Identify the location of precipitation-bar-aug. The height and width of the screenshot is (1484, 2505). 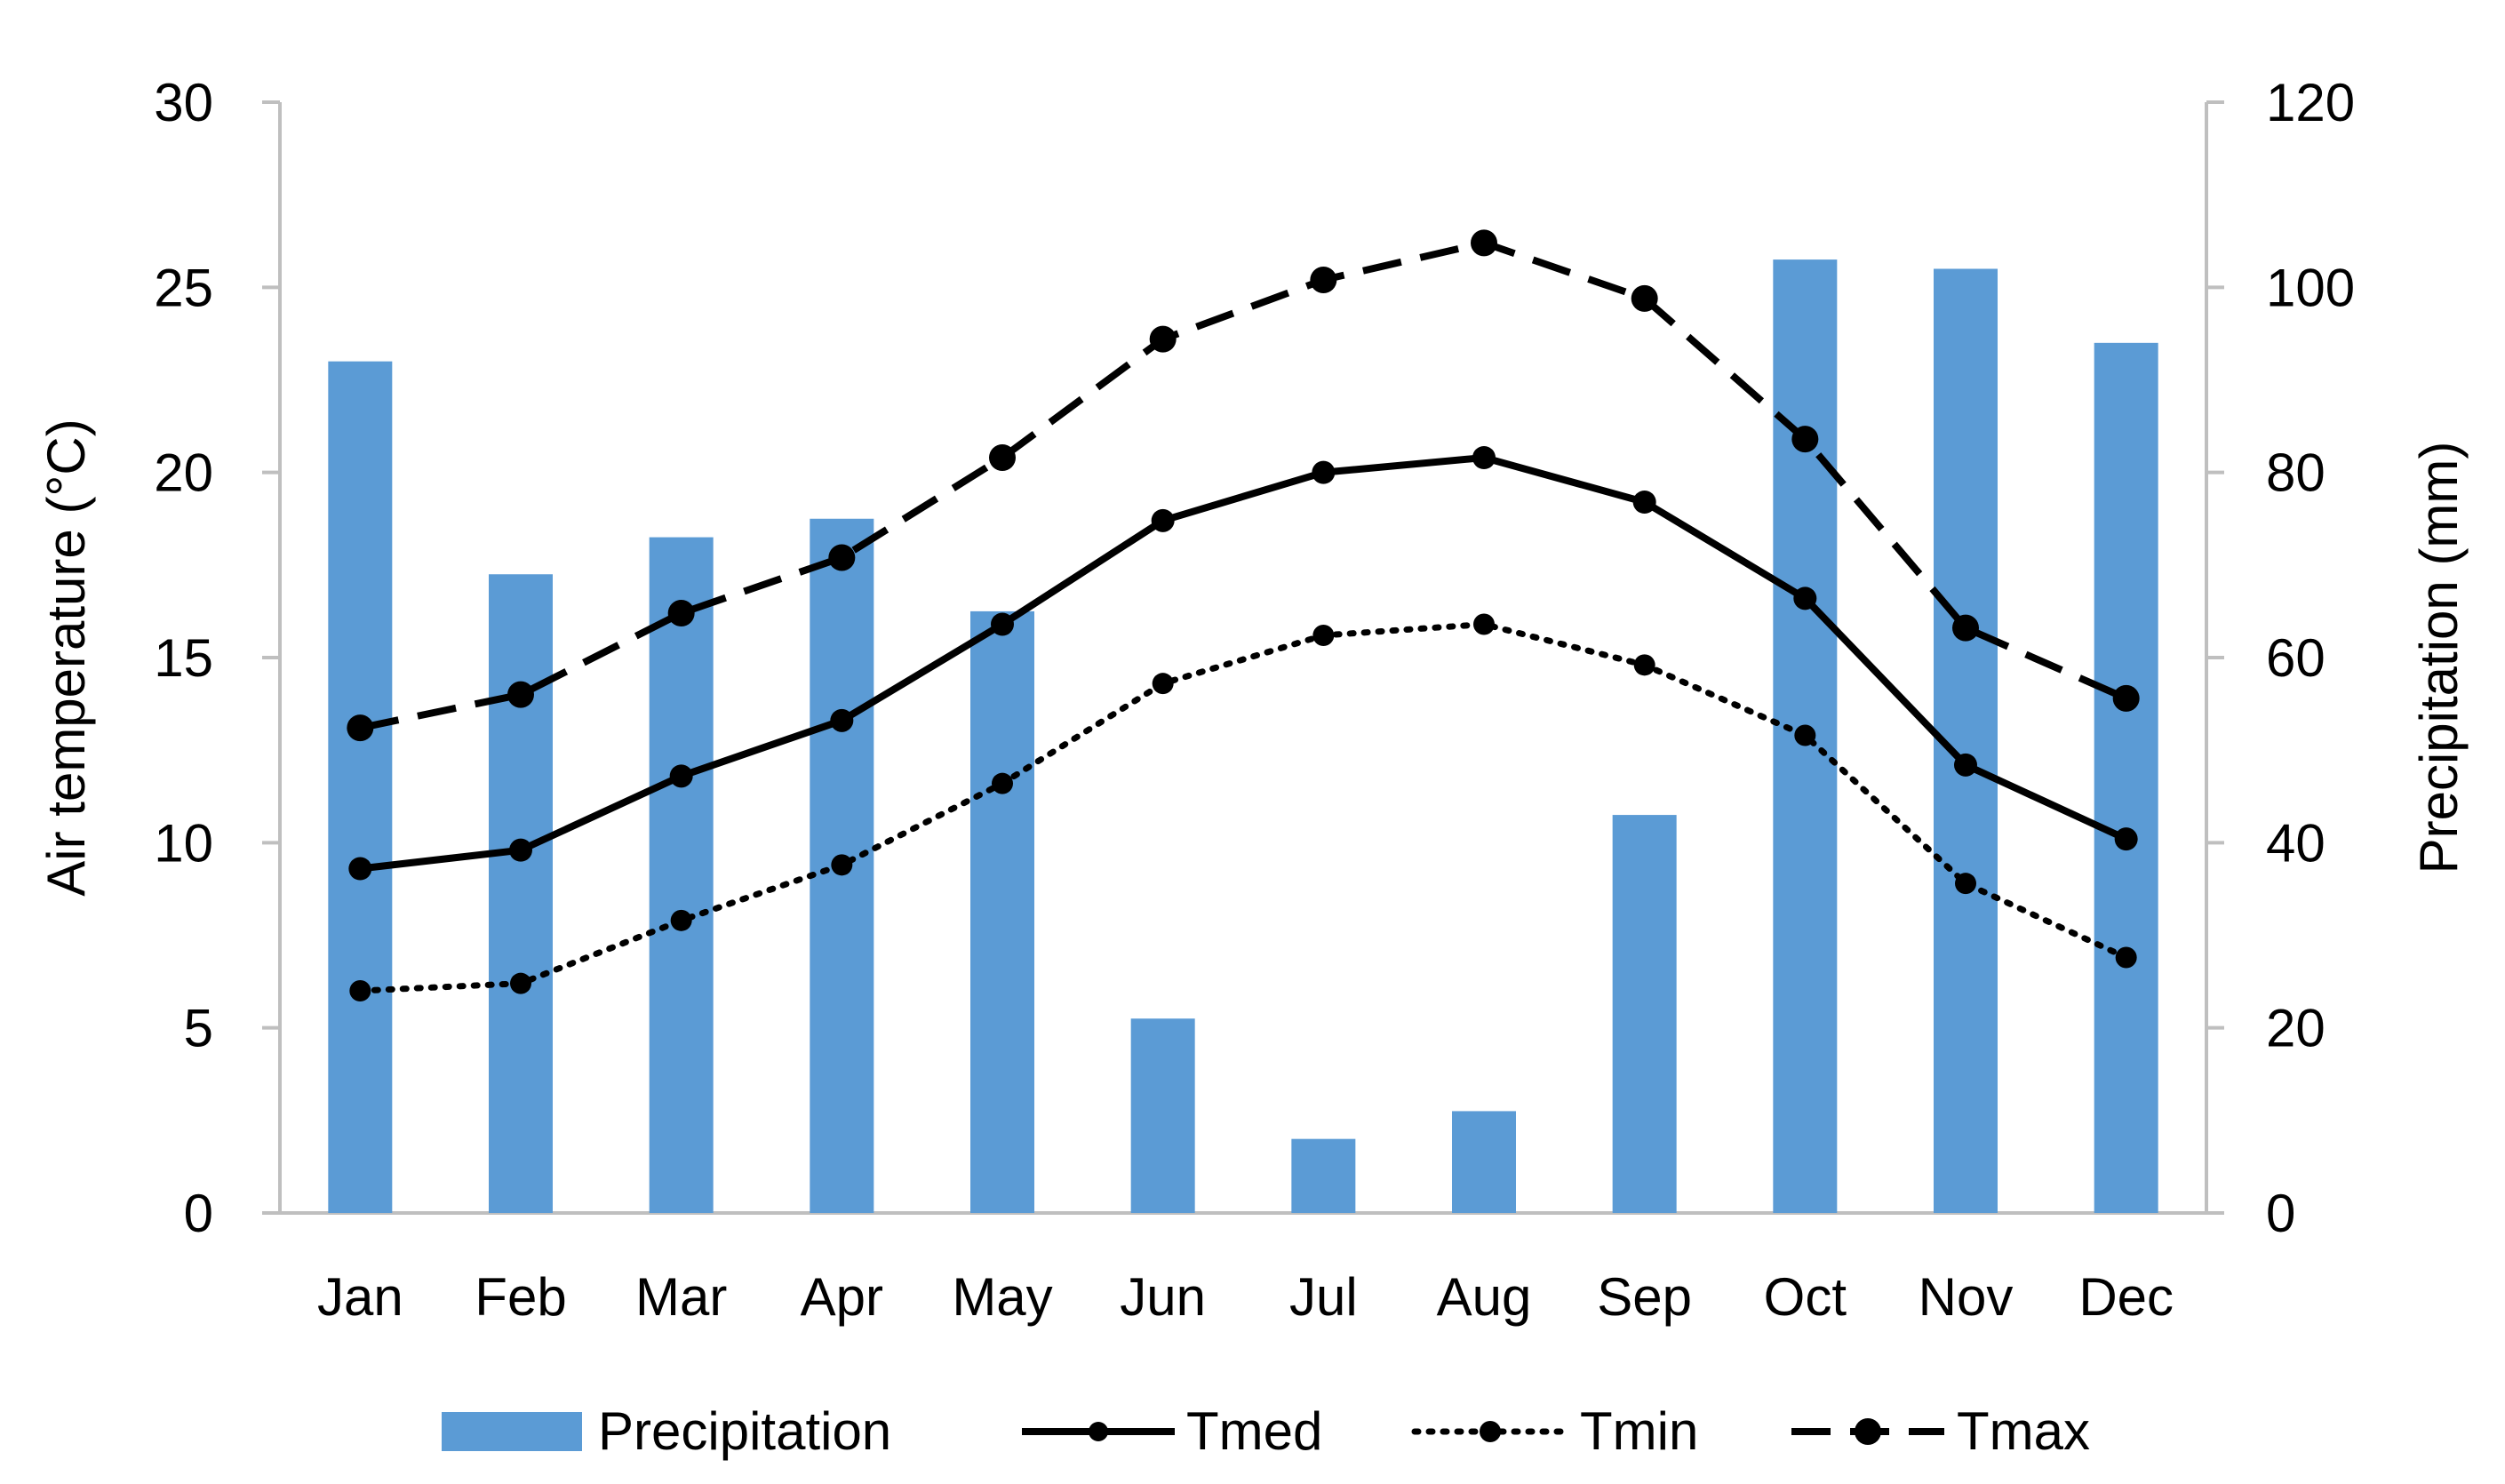
(1484, 1162).